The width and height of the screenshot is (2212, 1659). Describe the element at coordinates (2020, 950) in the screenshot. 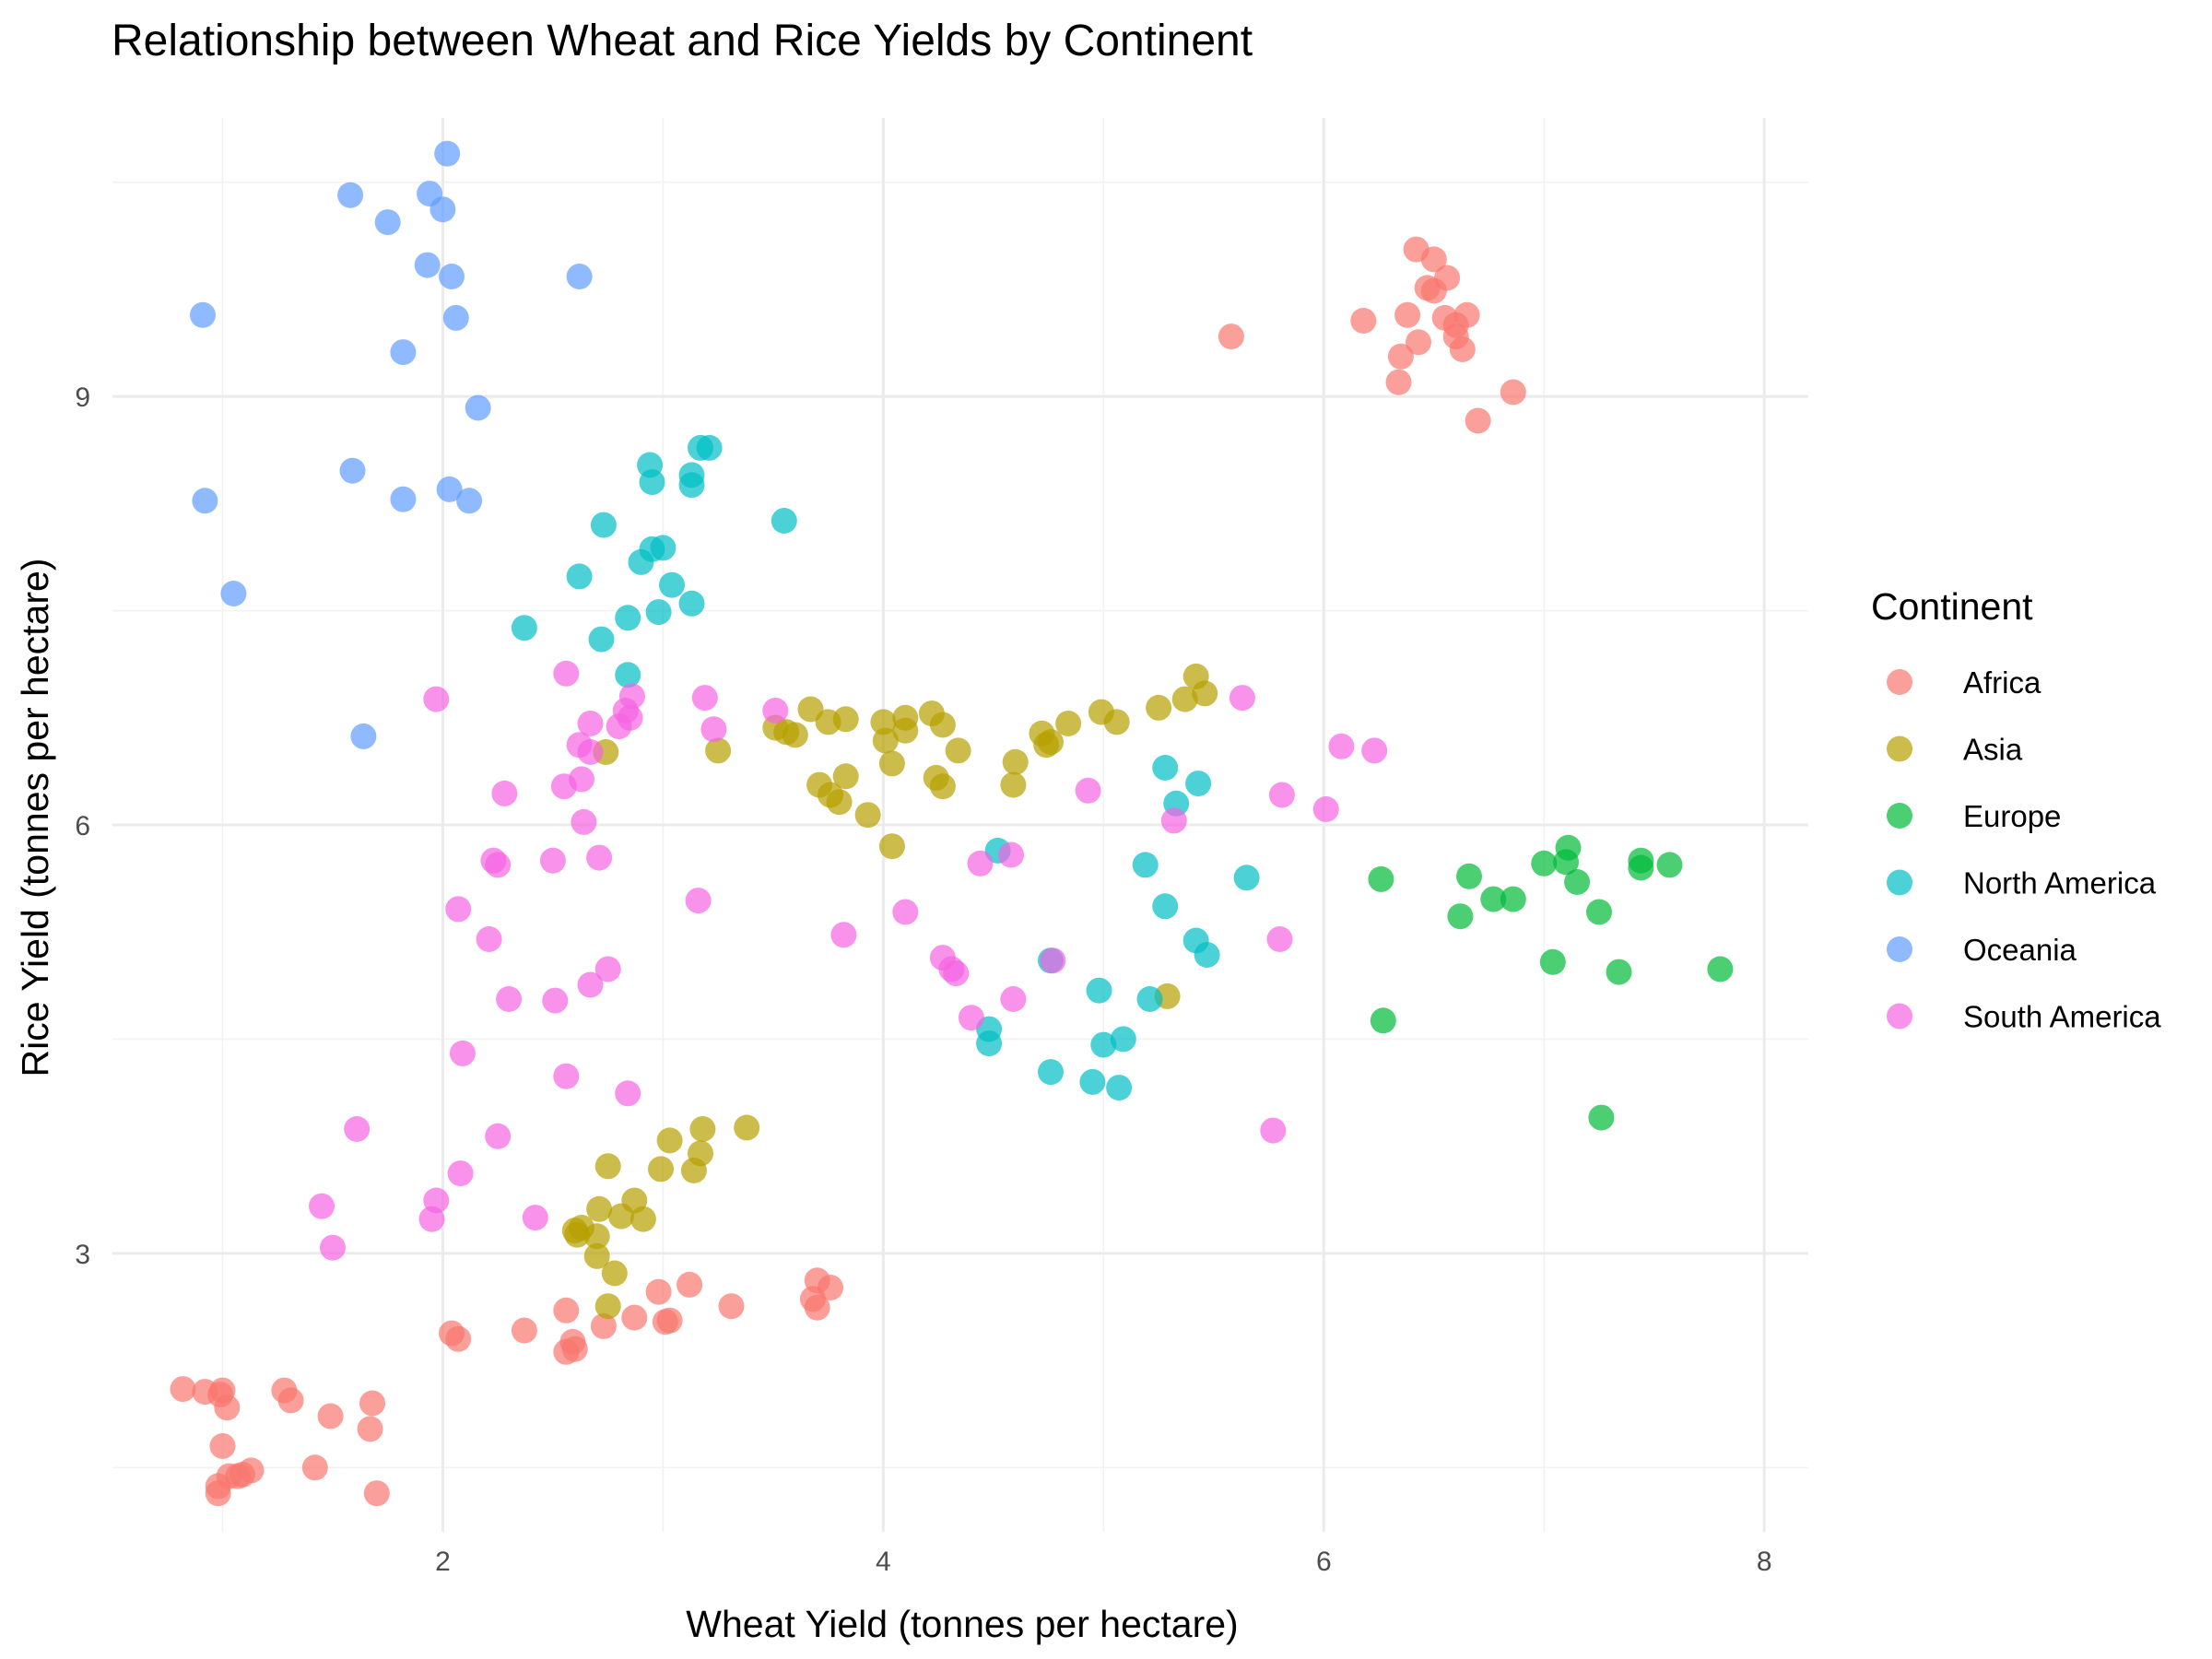

I see `legend-label: Oceania` at that location.